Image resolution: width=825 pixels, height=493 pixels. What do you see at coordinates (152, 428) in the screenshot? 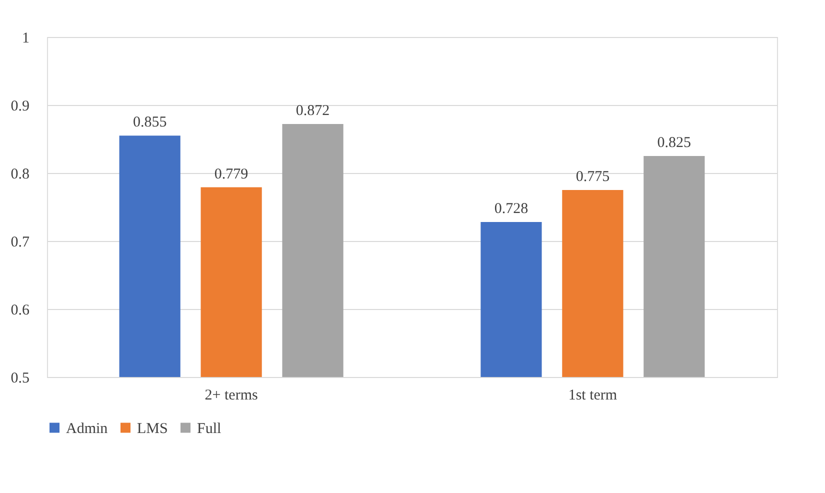
I see `legend-label: LMS` at bounding box center [152, 428].